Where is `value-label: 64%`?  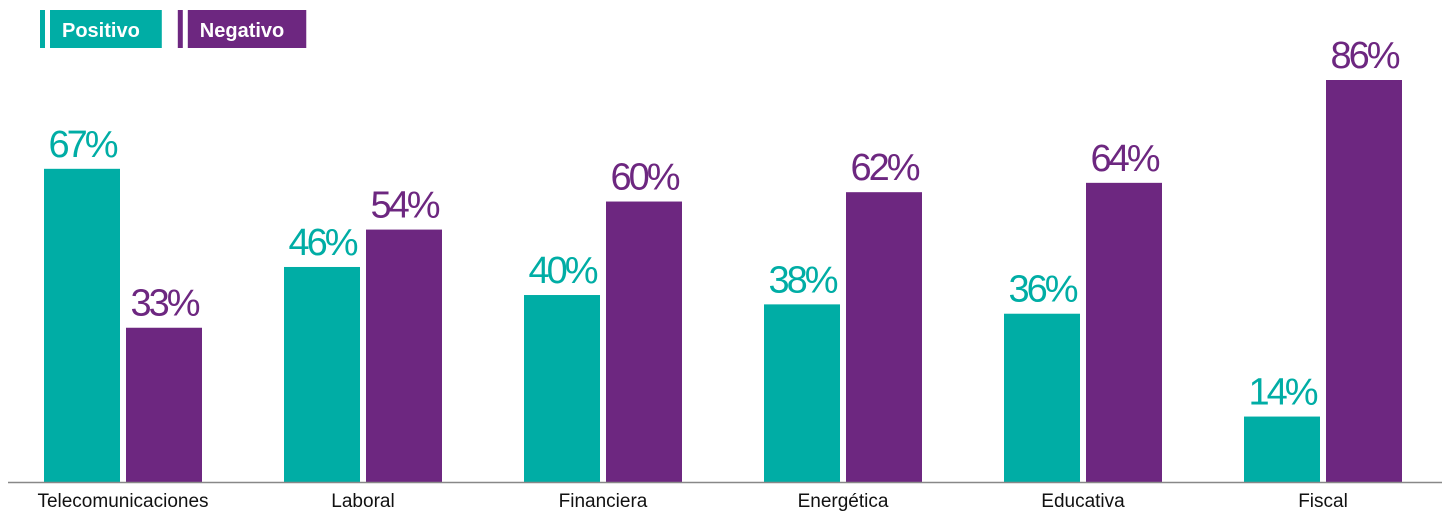
value-label: 64% is located at coordinates (1124, 159).